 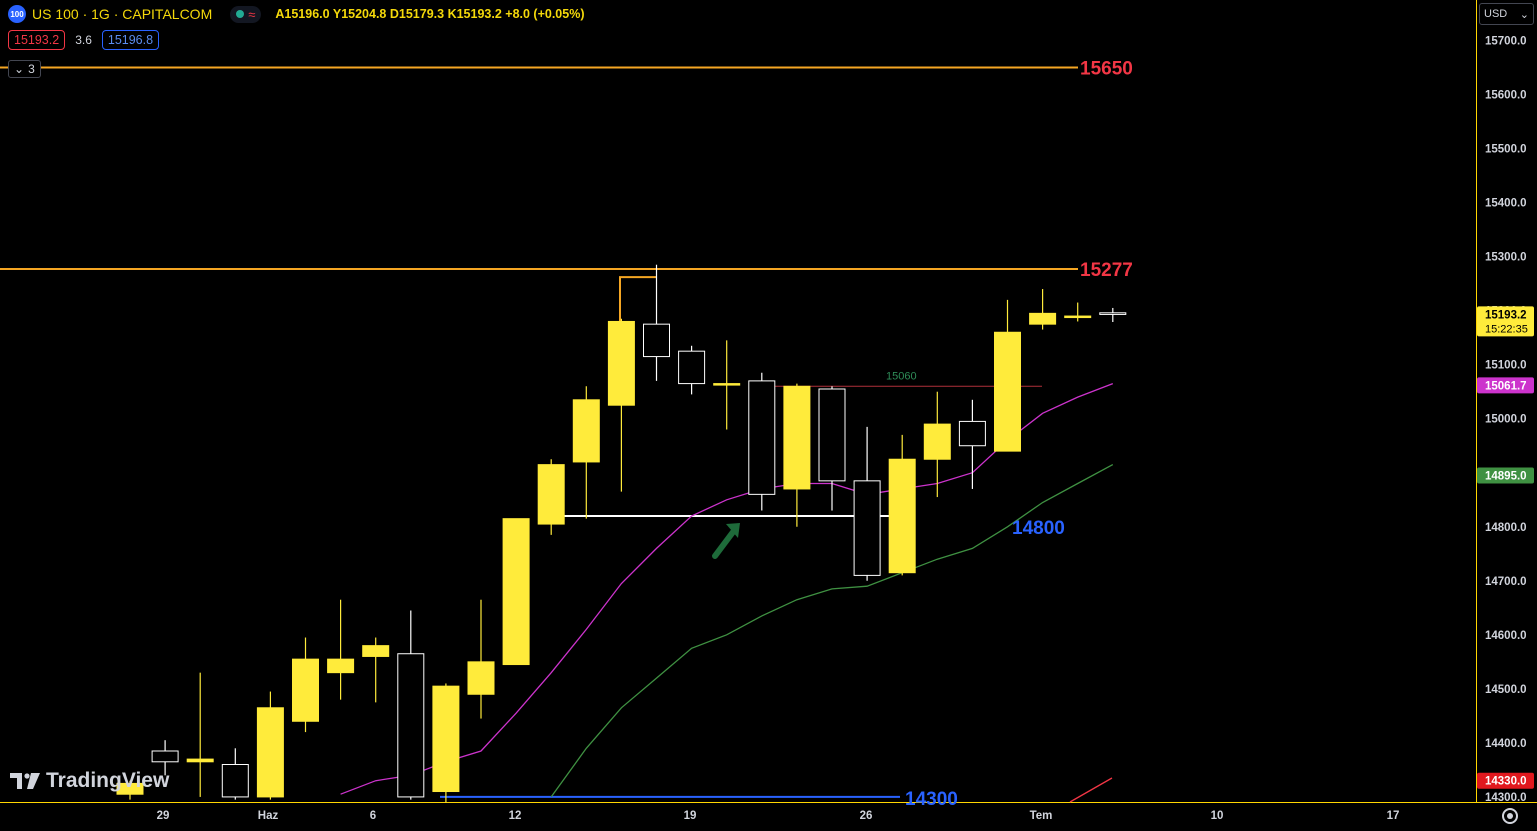 I want to click on y-tick-label: 15100.0, so click(x=1506, y=366).